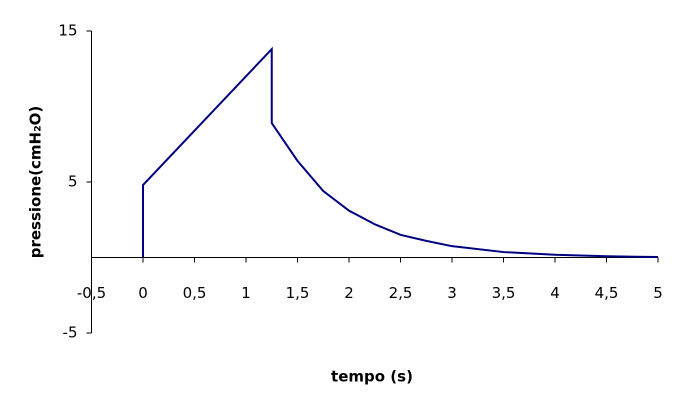  What do you see at coordinates (91, 293) in the screenshot?
I see `x-tick-label: -0,5` at bounding box center [91, 293].